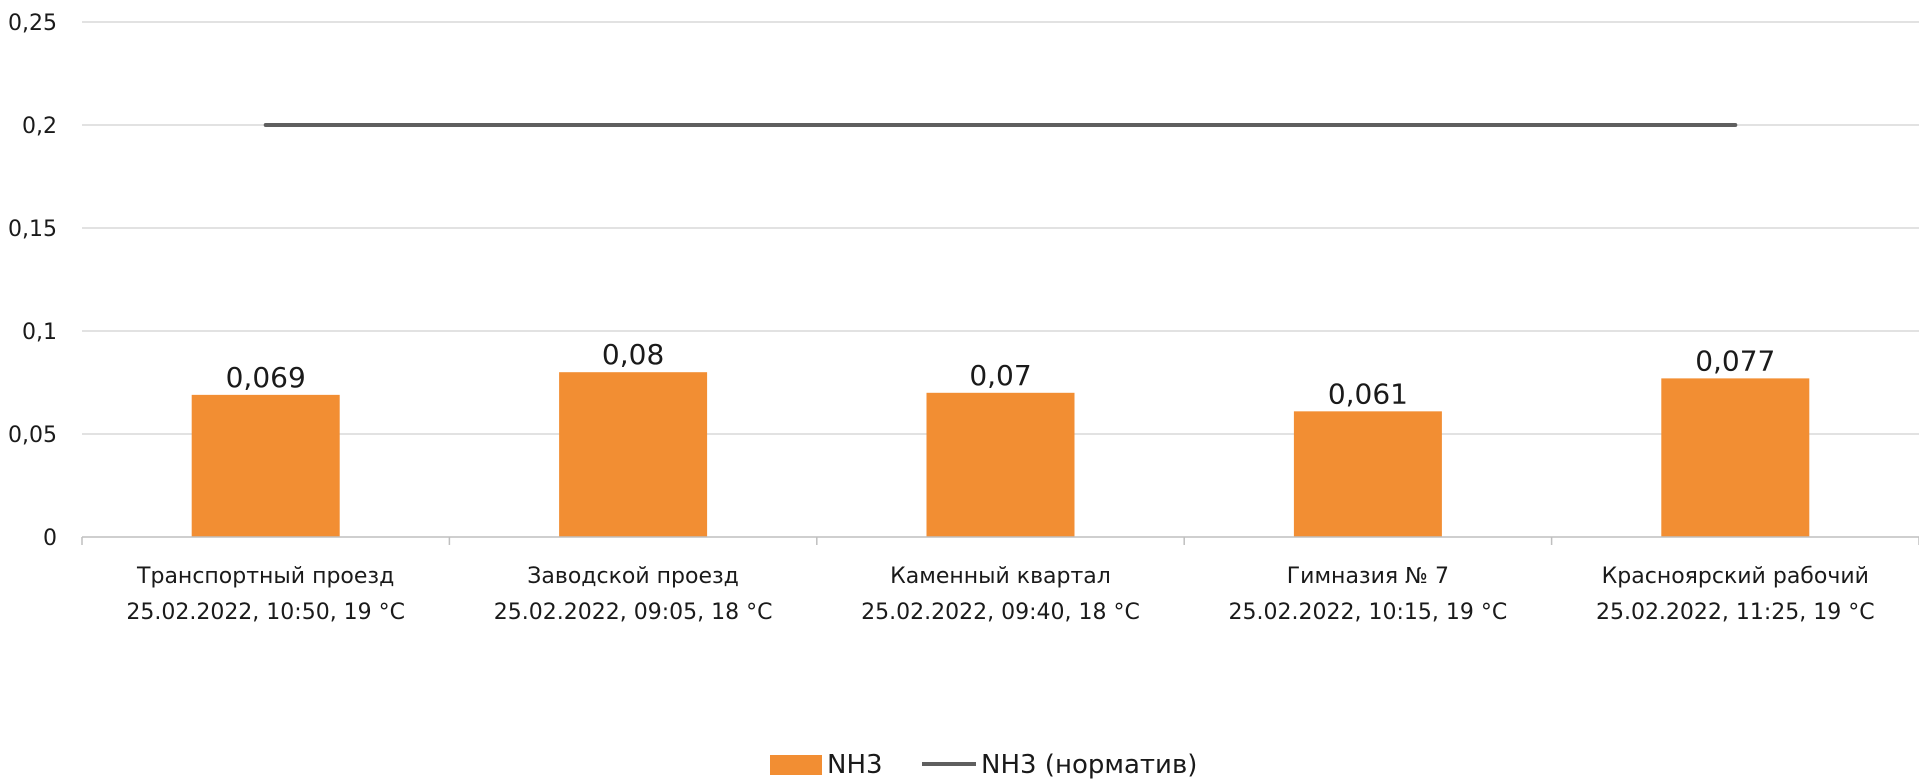  What do you see at coordinates (1089, 764) in the screenshot?
I see `legend-label-norm: NH3 (норматив)` at bounding box center [1089, 764].